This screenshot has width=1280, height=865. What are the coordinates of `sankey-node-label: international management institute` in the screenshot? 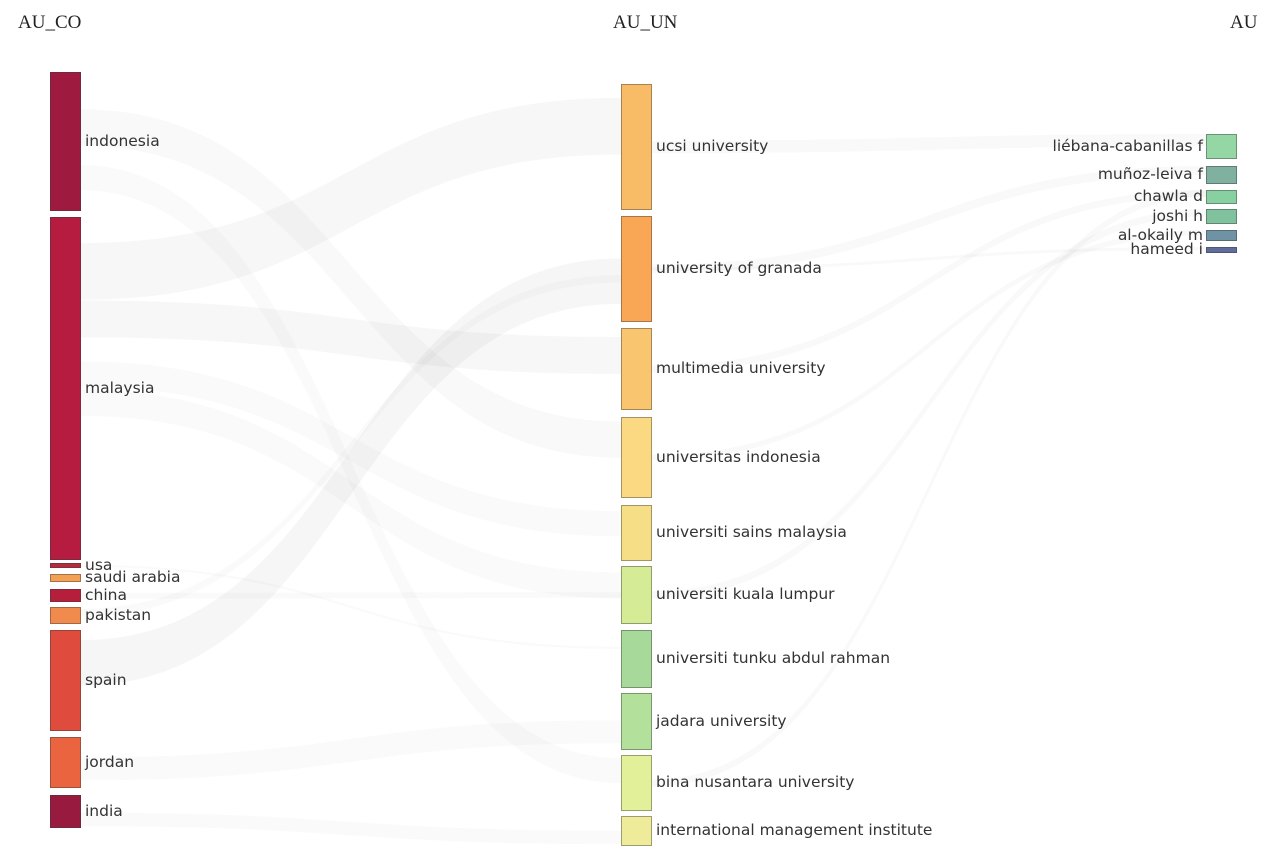 It's located at (794, 830).